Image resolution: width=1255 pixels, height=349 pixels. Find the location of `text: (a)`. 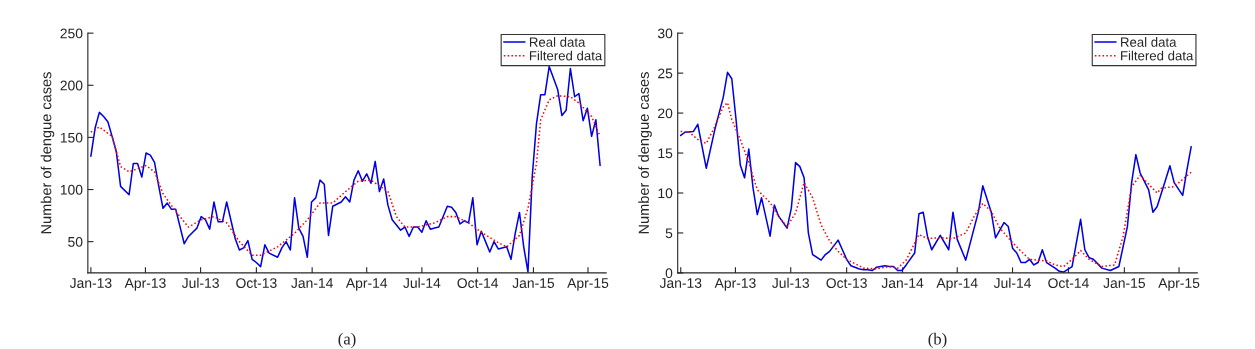

text: (a) is located at coordinates (347, 340).